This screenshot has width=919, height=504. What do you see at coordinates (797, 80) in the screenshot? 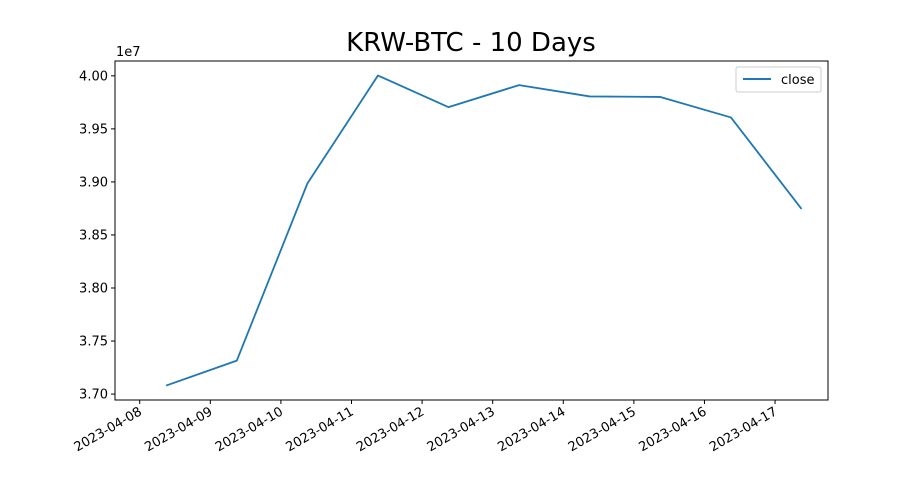
I see `legend-label: close` at bounding box center [797, 80].